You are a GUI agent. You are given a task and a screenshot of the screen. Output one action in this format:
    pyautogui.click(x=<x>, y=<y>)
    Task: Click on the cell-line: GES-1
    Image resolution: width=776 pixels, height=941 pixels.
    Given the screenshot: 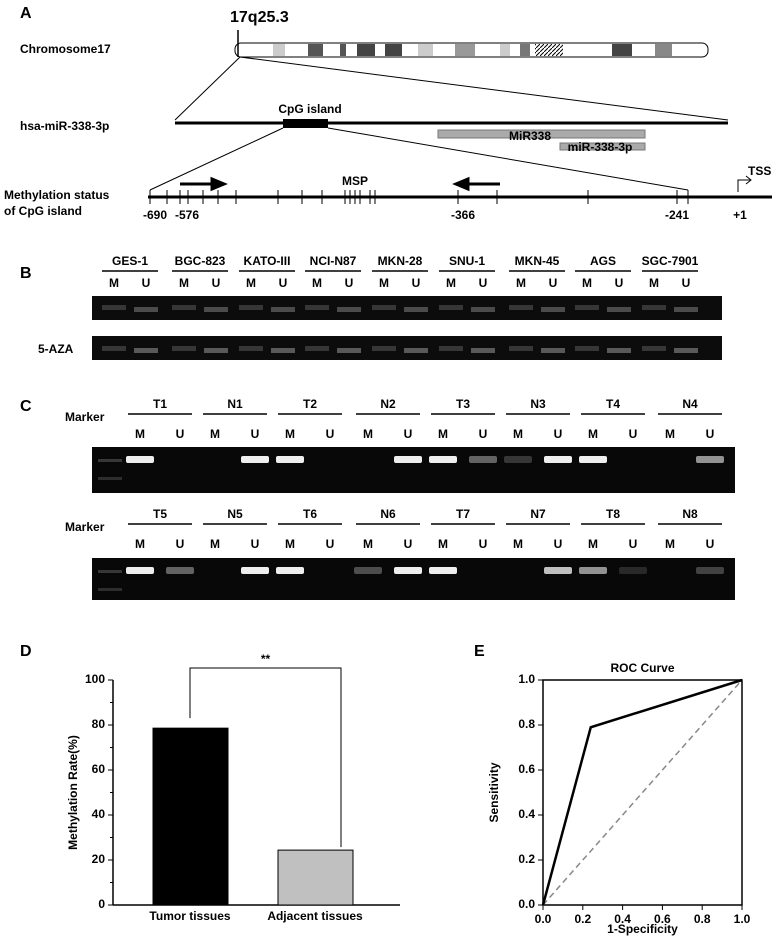 What is the action you would take?
    pyautogui.click(x=130, y=261)
    